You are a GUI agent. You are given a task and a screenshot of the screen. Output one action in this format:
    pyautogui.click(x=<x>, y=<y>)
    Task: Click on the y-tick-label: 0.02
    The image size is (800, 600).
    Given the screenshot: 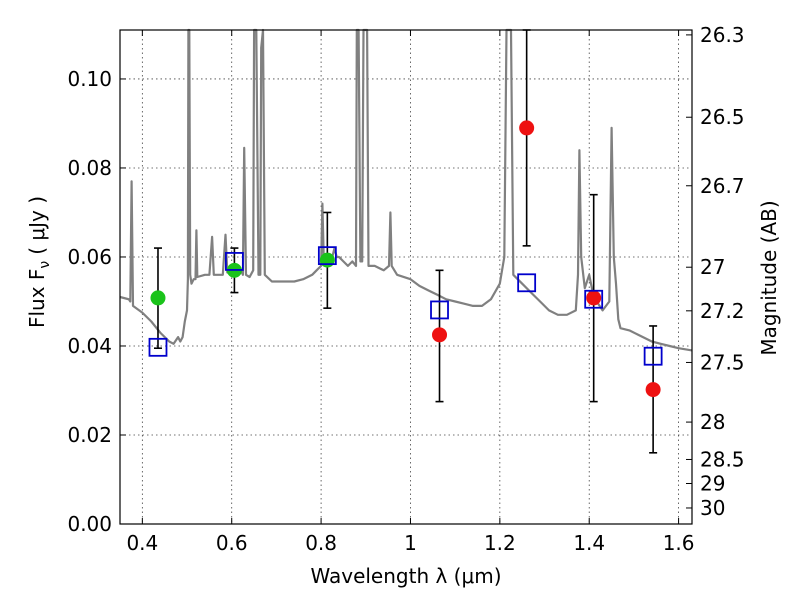 What is the action you would take?
    pyautogui.click(x=89, y=435)
    